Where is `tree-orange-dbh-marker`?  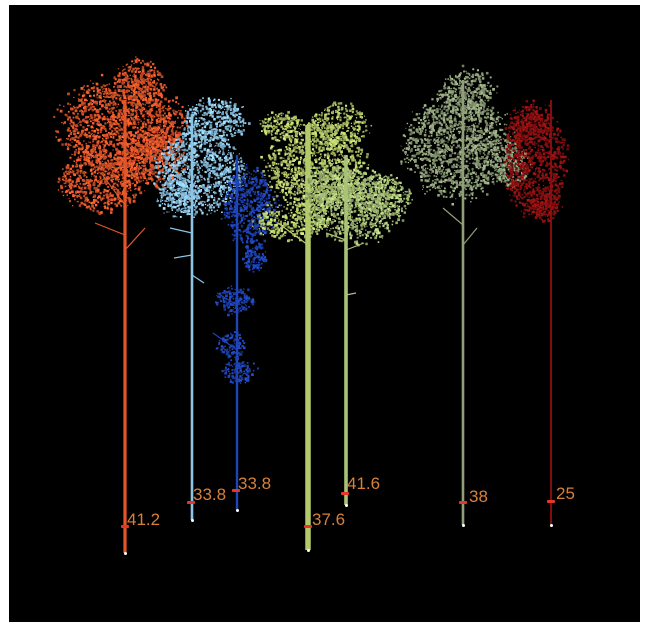 tree-orange-dbh-marker is located at coordinates (125, 526).